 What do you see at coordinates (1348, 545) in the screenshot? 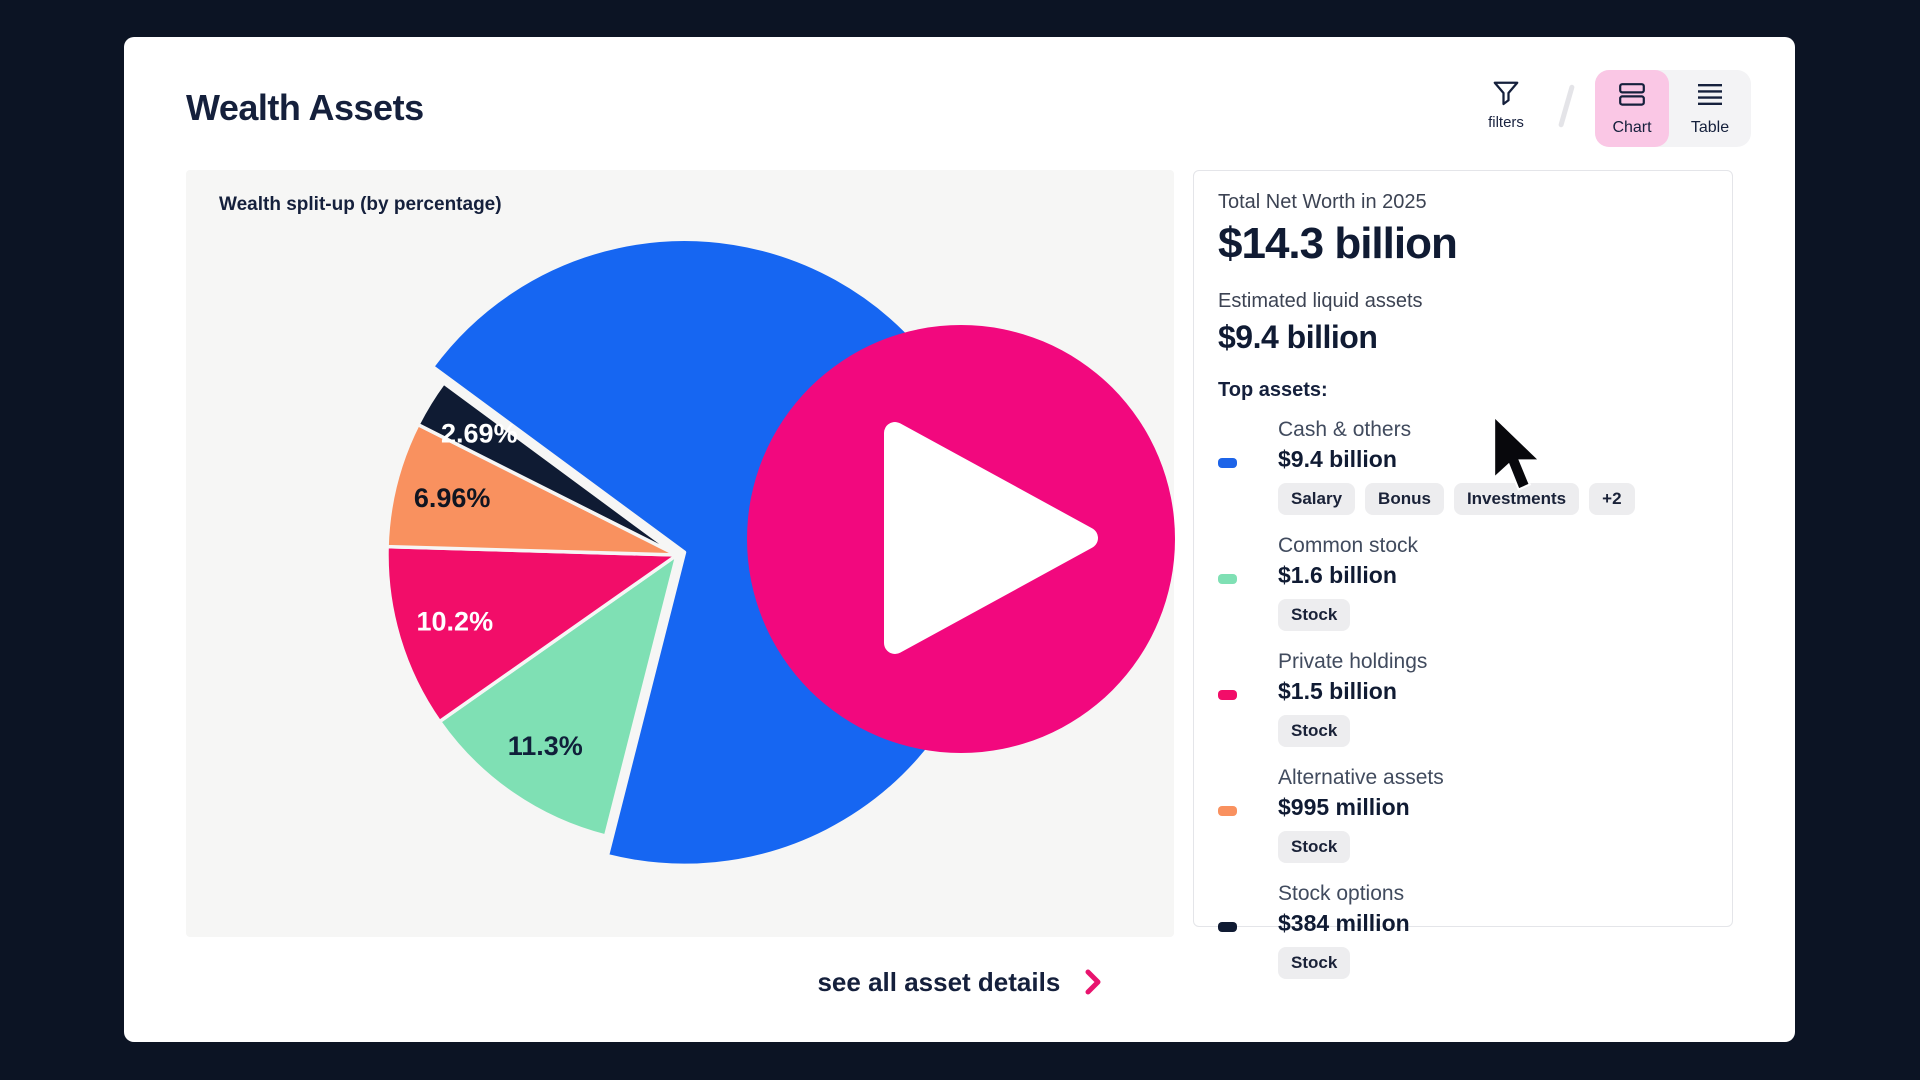
I see `asset-name: Common stock` at bounding box center [1348, 545].